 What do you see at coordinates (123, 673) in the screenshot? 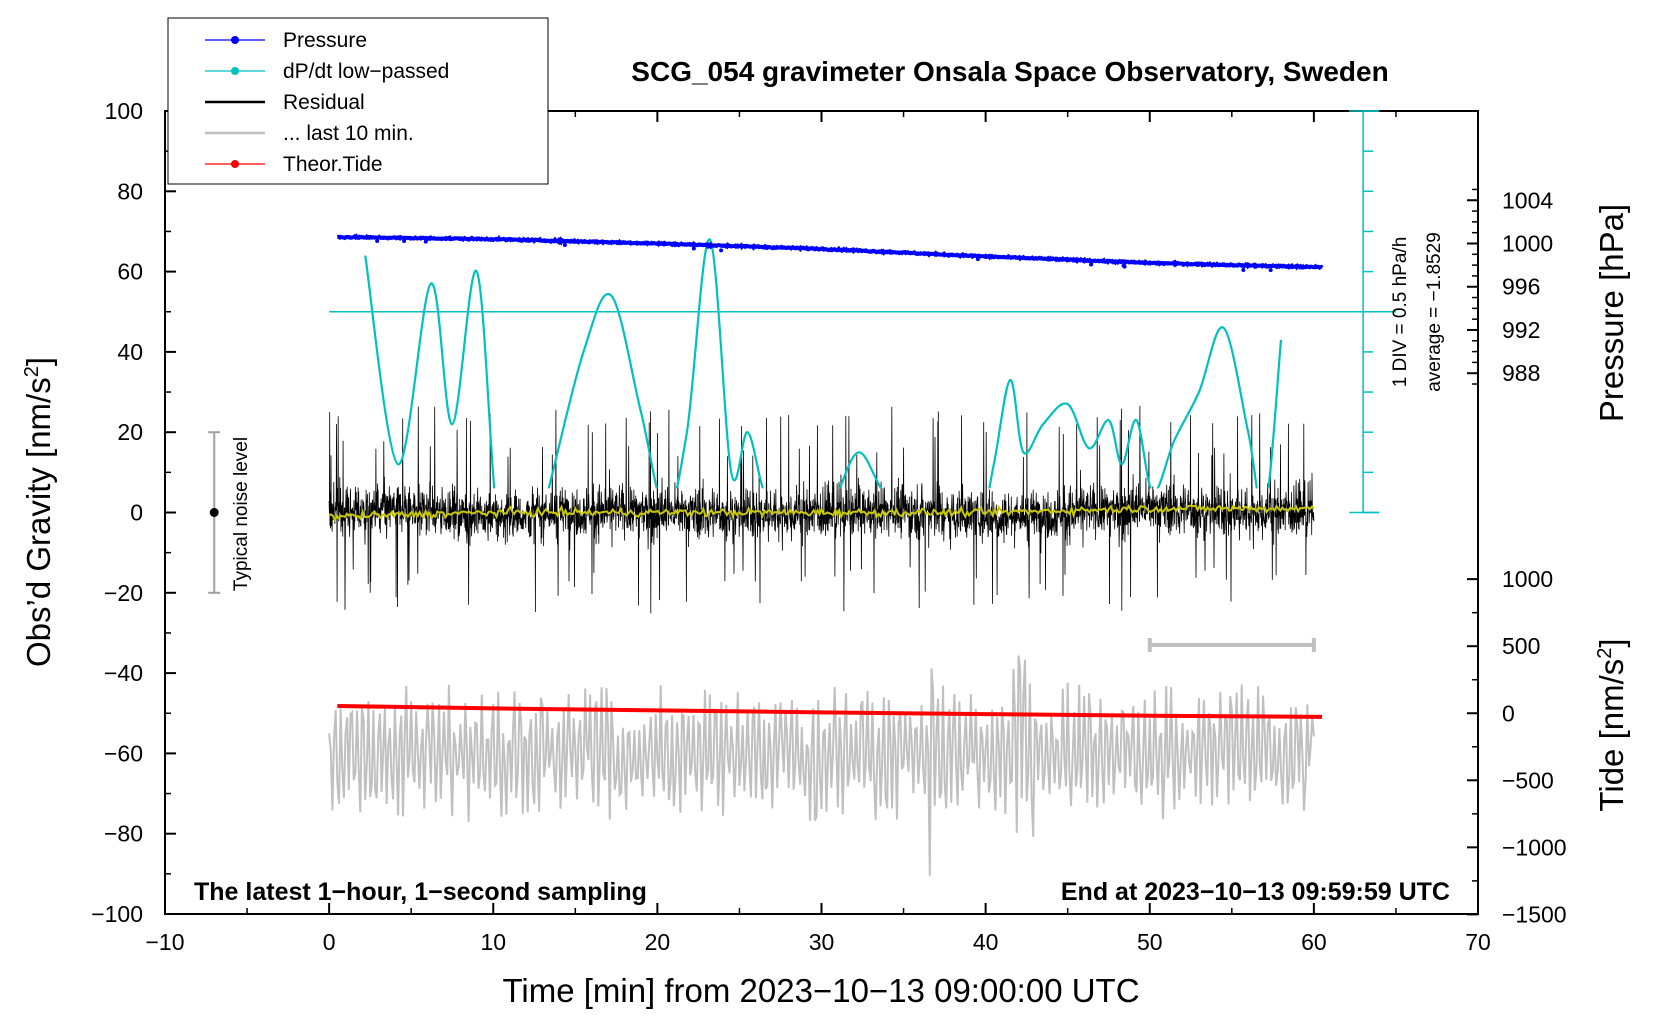
I see `y-tick-label: −40` at bounding box center [123, 673].